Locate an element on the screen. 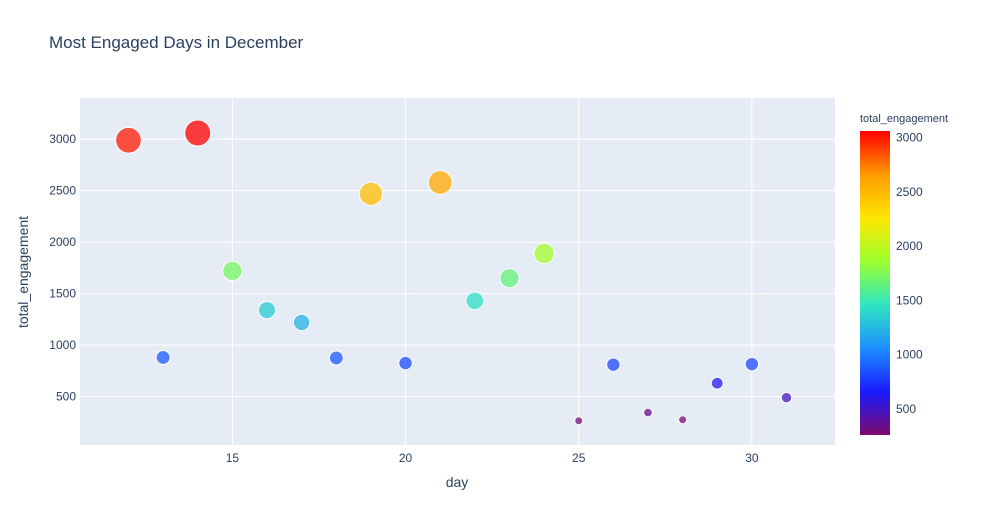  x-tick-label: 30 is located at coordinates (752, 458).